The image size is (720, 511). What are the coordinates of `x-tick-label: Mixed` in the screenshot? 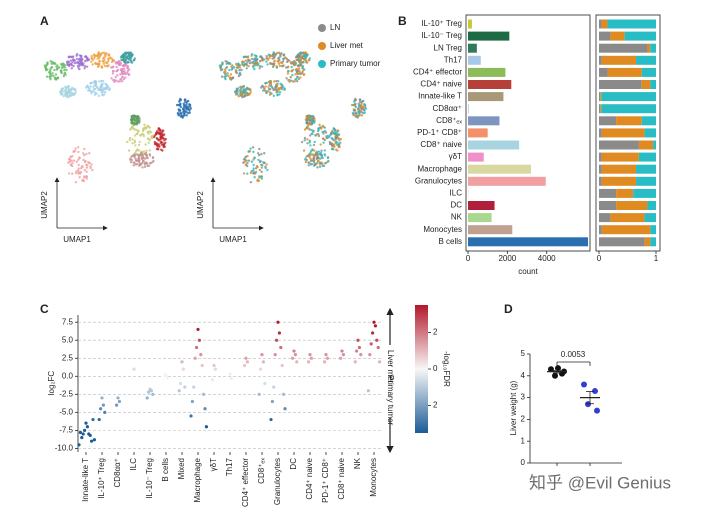 It's located at (181, 468).